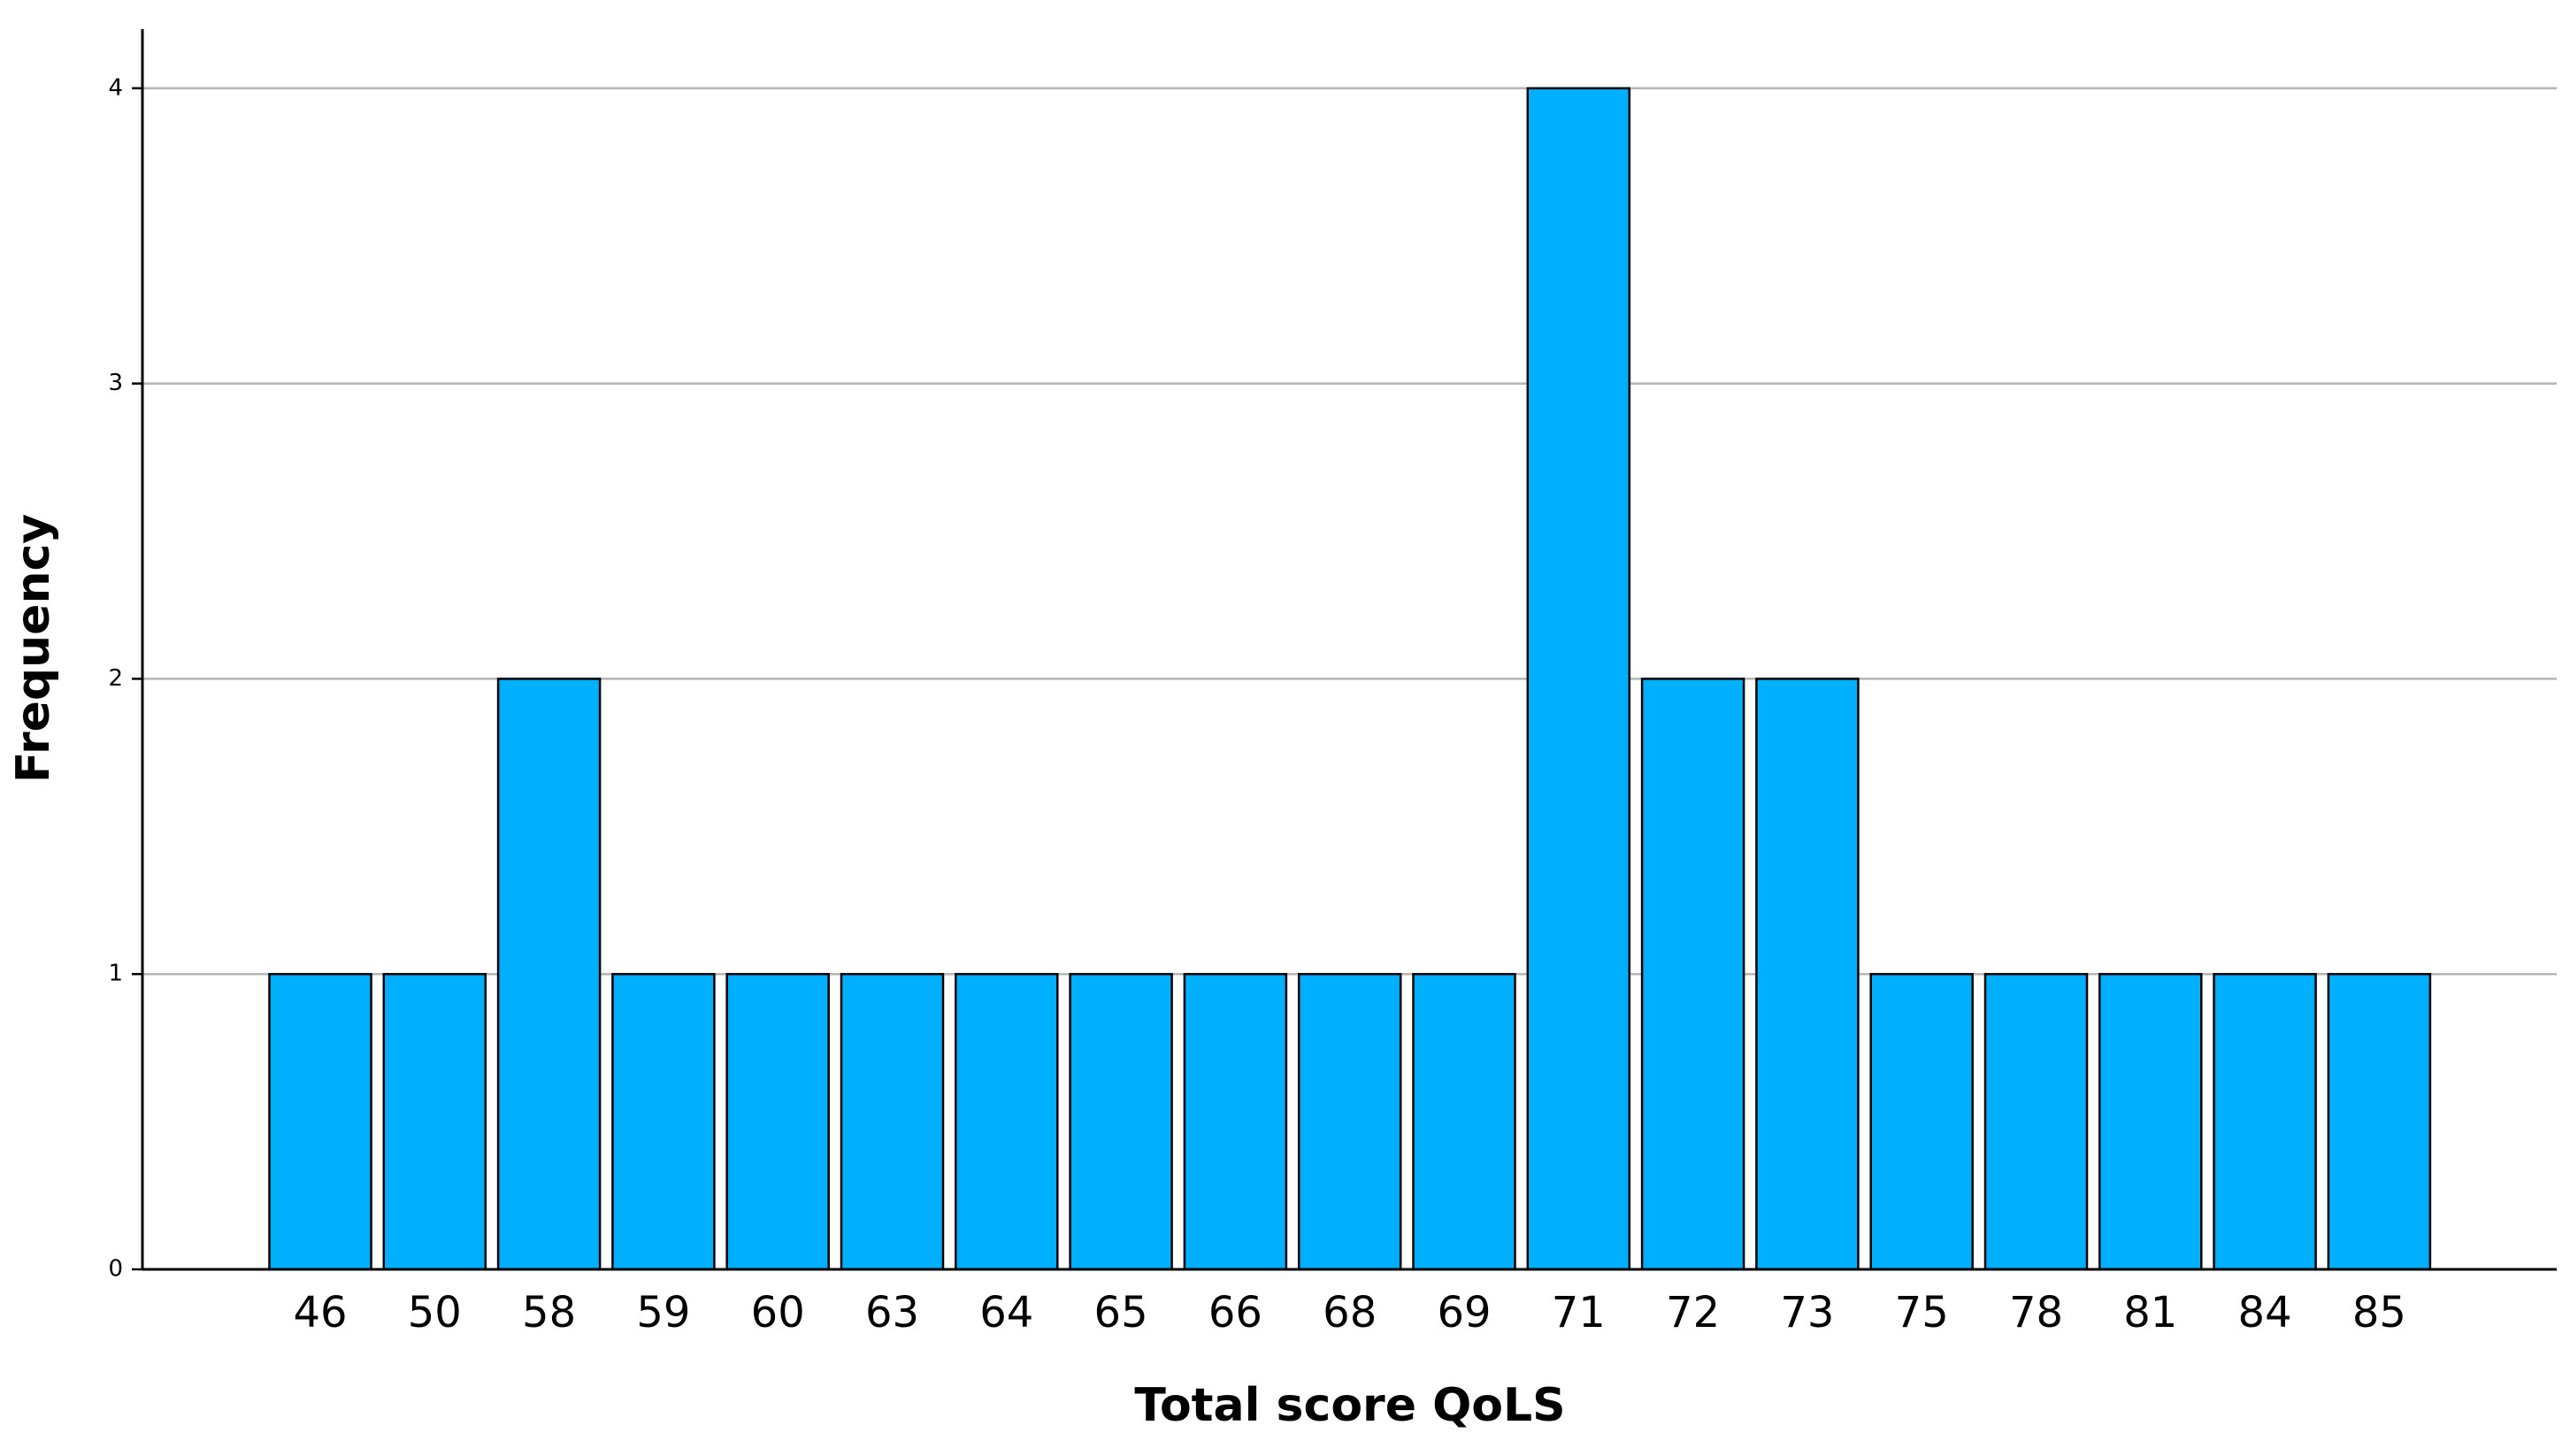 This screenshot has height=1456, width=2570. I want to click on x-tick-label: 65, so click(1121, 1312).